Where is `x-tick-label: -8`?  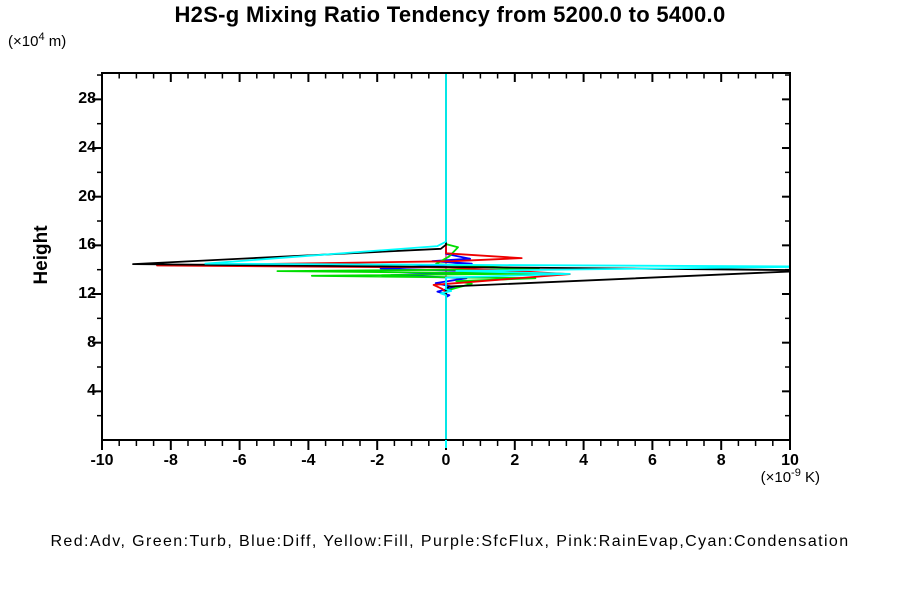
x-tick-label: -8 is located at coordinates (170, 460).